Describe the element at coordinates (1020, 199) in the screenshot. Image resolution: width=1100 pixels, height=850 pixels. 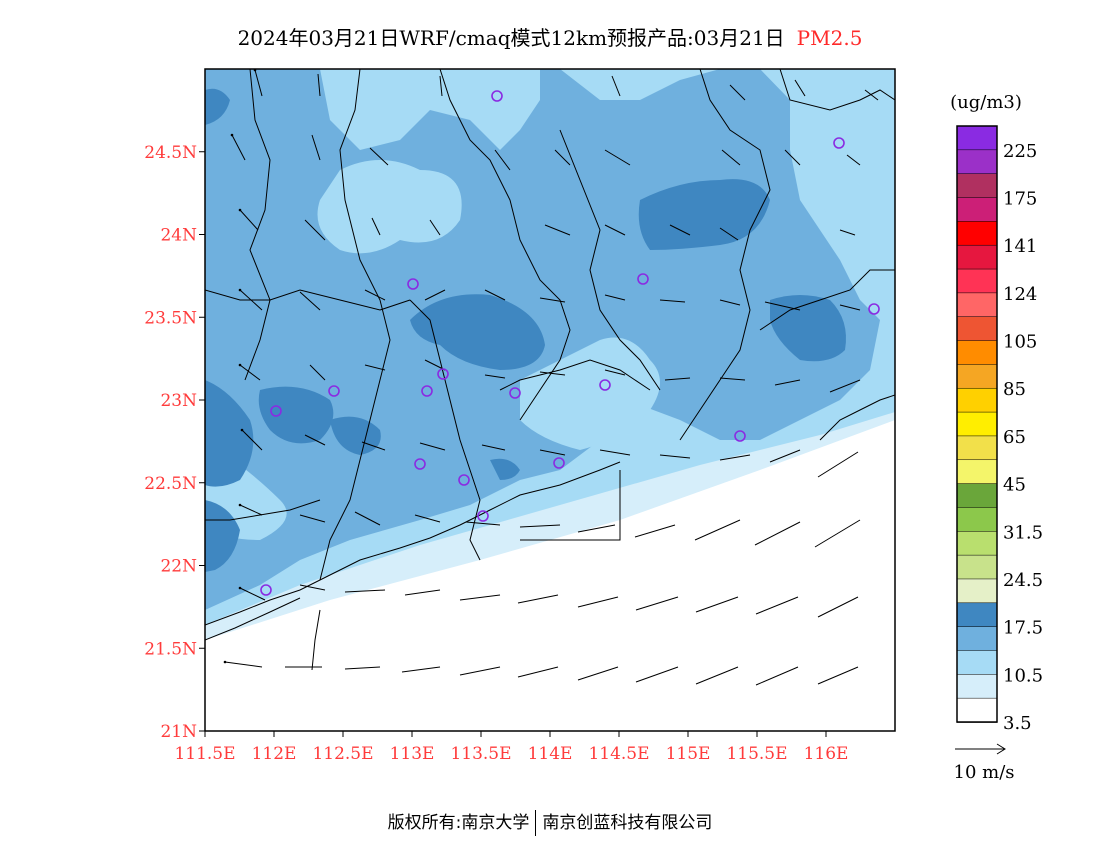
I see `colorbar-label: 175` at that location.